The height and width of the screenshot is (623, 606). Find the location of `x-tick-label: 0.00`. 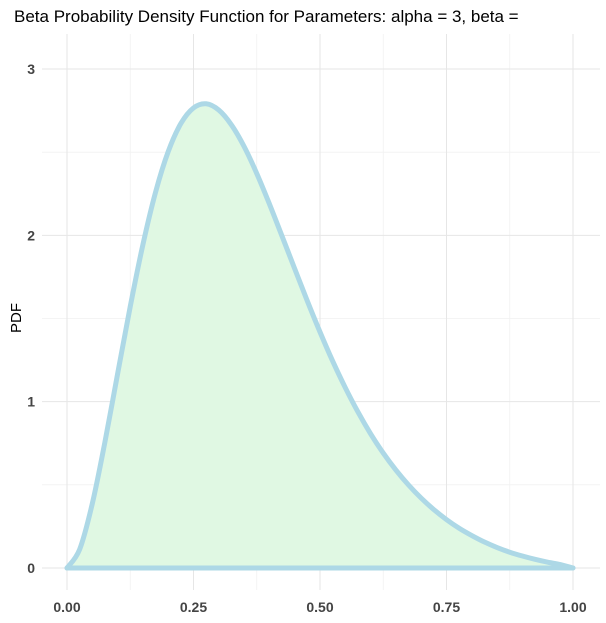

x-tick-label: 0.00 is located at coordinates (66, 607).